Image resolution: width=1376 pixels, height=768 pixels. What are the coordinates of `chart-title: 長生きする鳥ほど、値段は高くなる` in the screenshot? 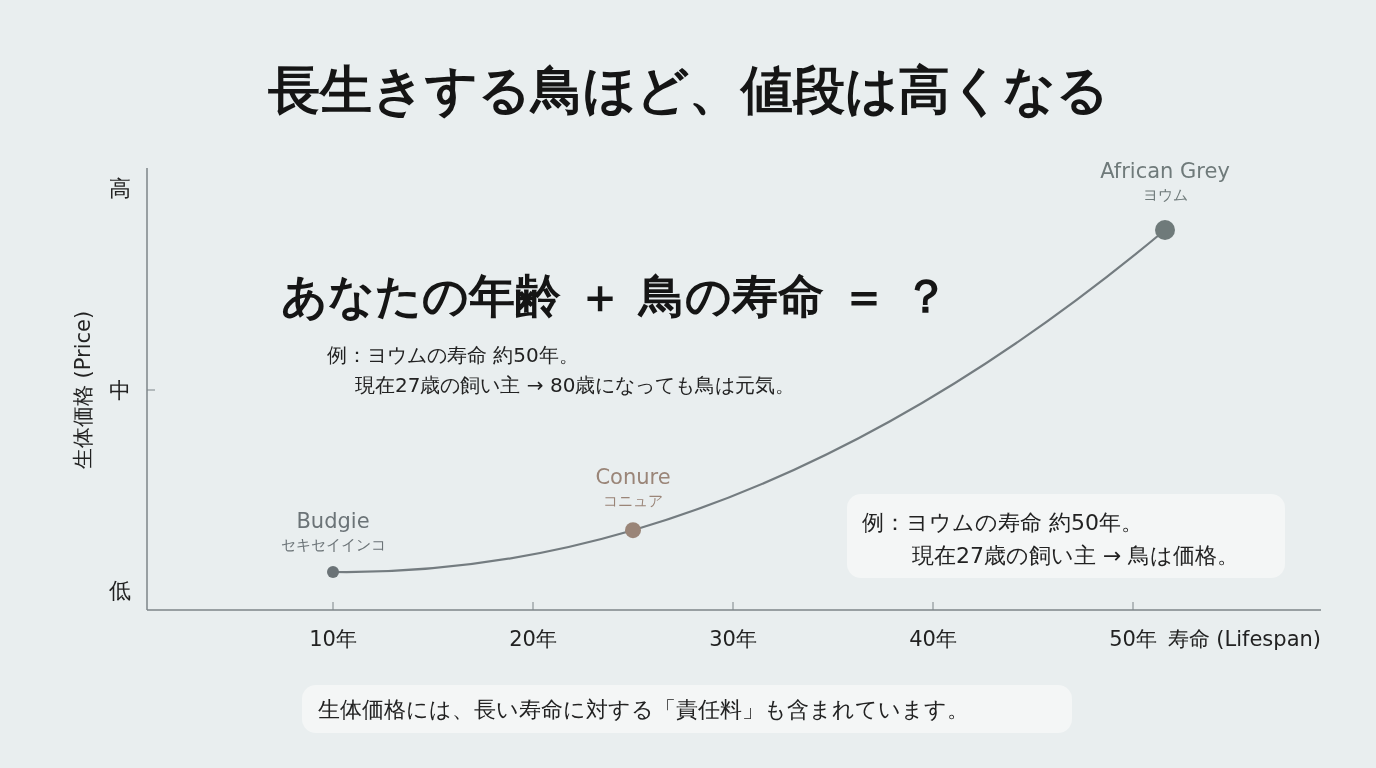 It's located at (687, 89).